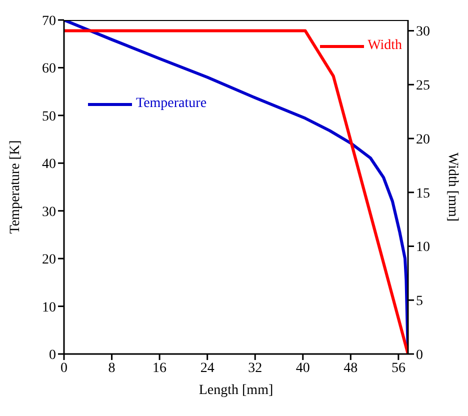 The width and height of the screenshot is (468, 416). Describe the element at coordinates (236, 390) in the screenshot. I see `x-axis-title: Length [mm]` at that location.